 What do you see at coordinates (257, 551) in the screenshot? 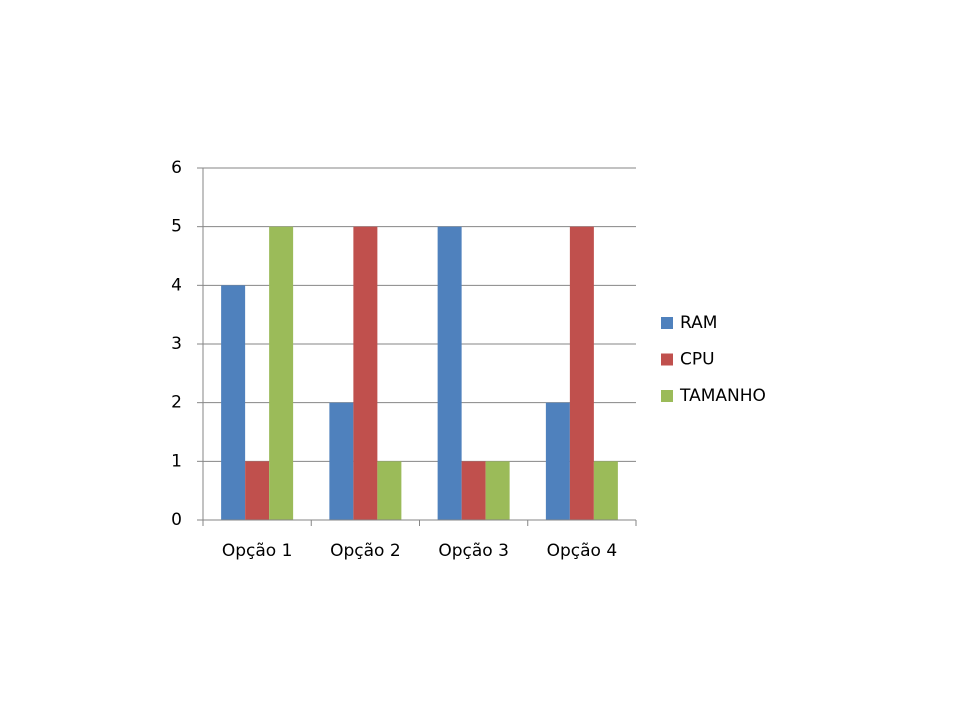
I see `x-tick-label: Opção 1` at bounding box center [257, 551].